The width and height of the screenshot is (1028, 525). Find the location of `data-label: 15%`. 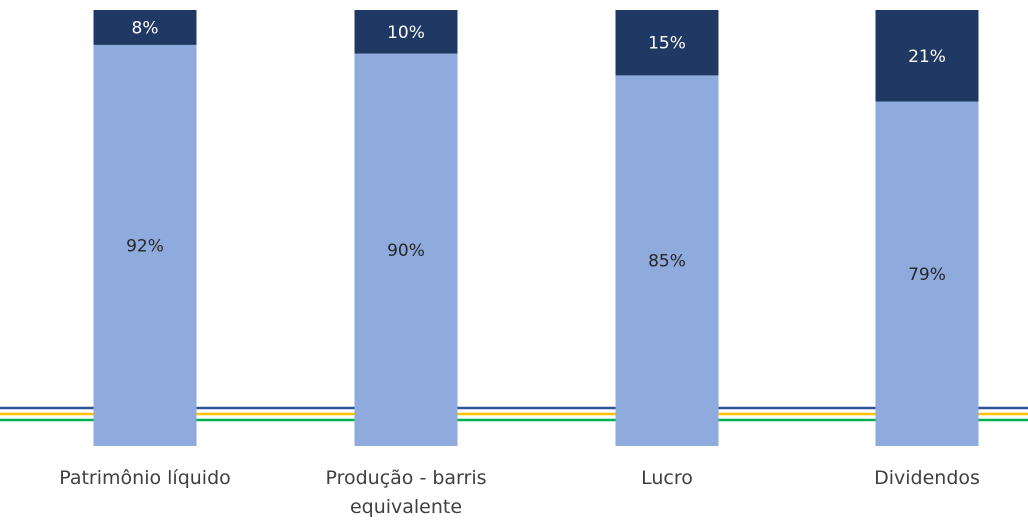

data-label: 15% is located at coordinates (667, 44).